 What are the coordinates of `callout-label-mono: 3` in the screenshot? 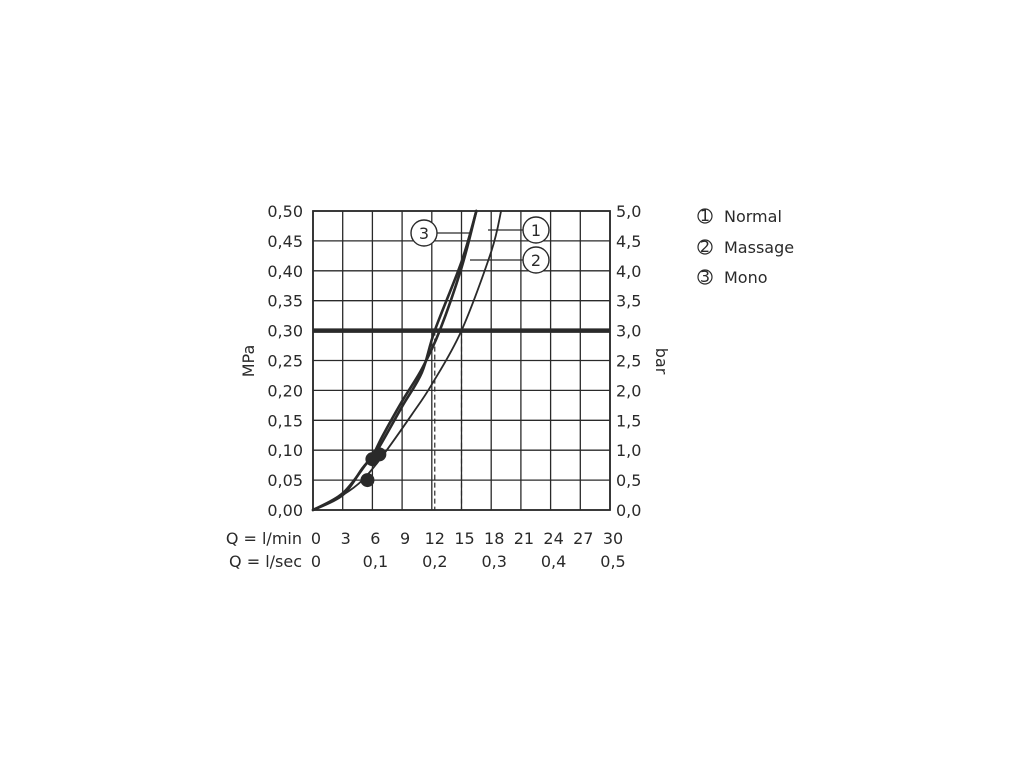 It's located at (424, 233).